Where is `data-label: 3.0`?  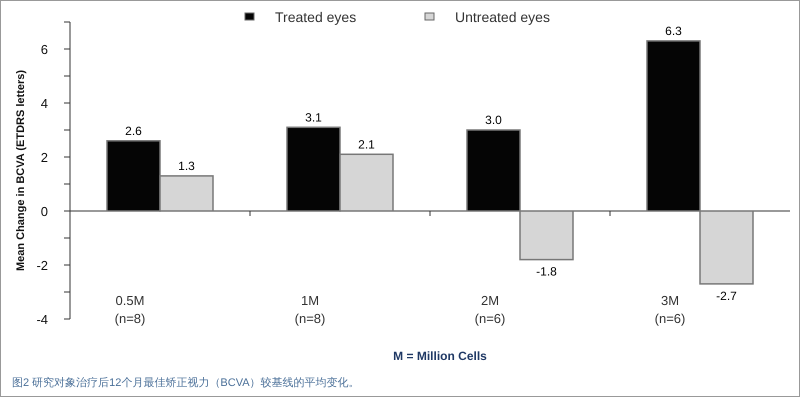 data-label: 3.0 is located at coordinates (493, 120).